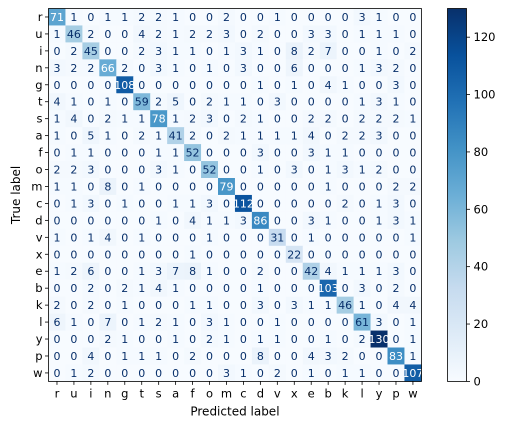 This screenshot has height=432, width=512. I want to click on colorbar-tick-label: 60, so click(481, 209).